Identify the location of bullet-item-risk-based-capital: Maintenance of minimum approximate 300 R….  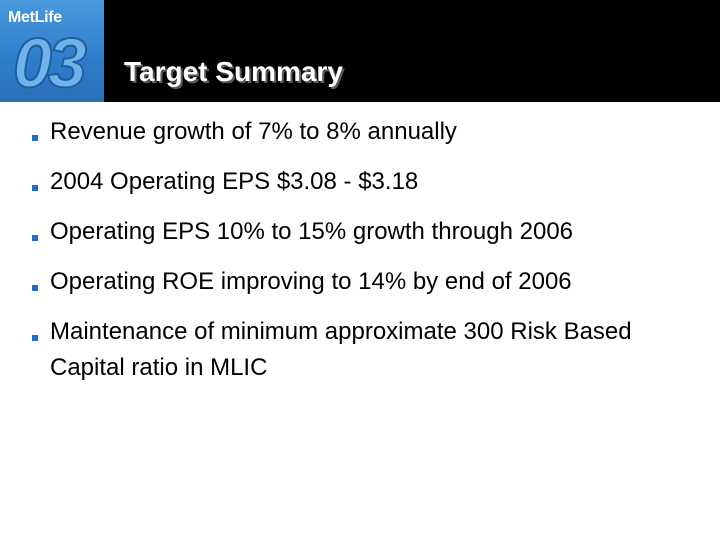
(362, 350).